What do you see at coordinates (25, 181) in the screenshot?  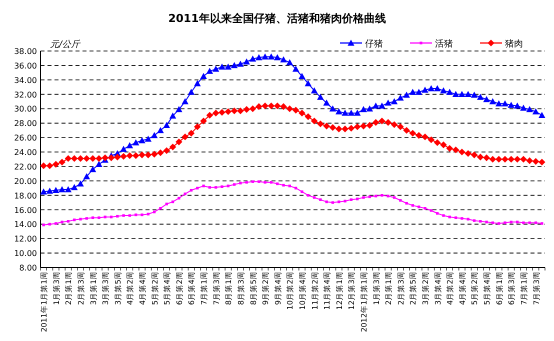 I see `y-tick-label: 20.00` at bounding box center [25, 181].